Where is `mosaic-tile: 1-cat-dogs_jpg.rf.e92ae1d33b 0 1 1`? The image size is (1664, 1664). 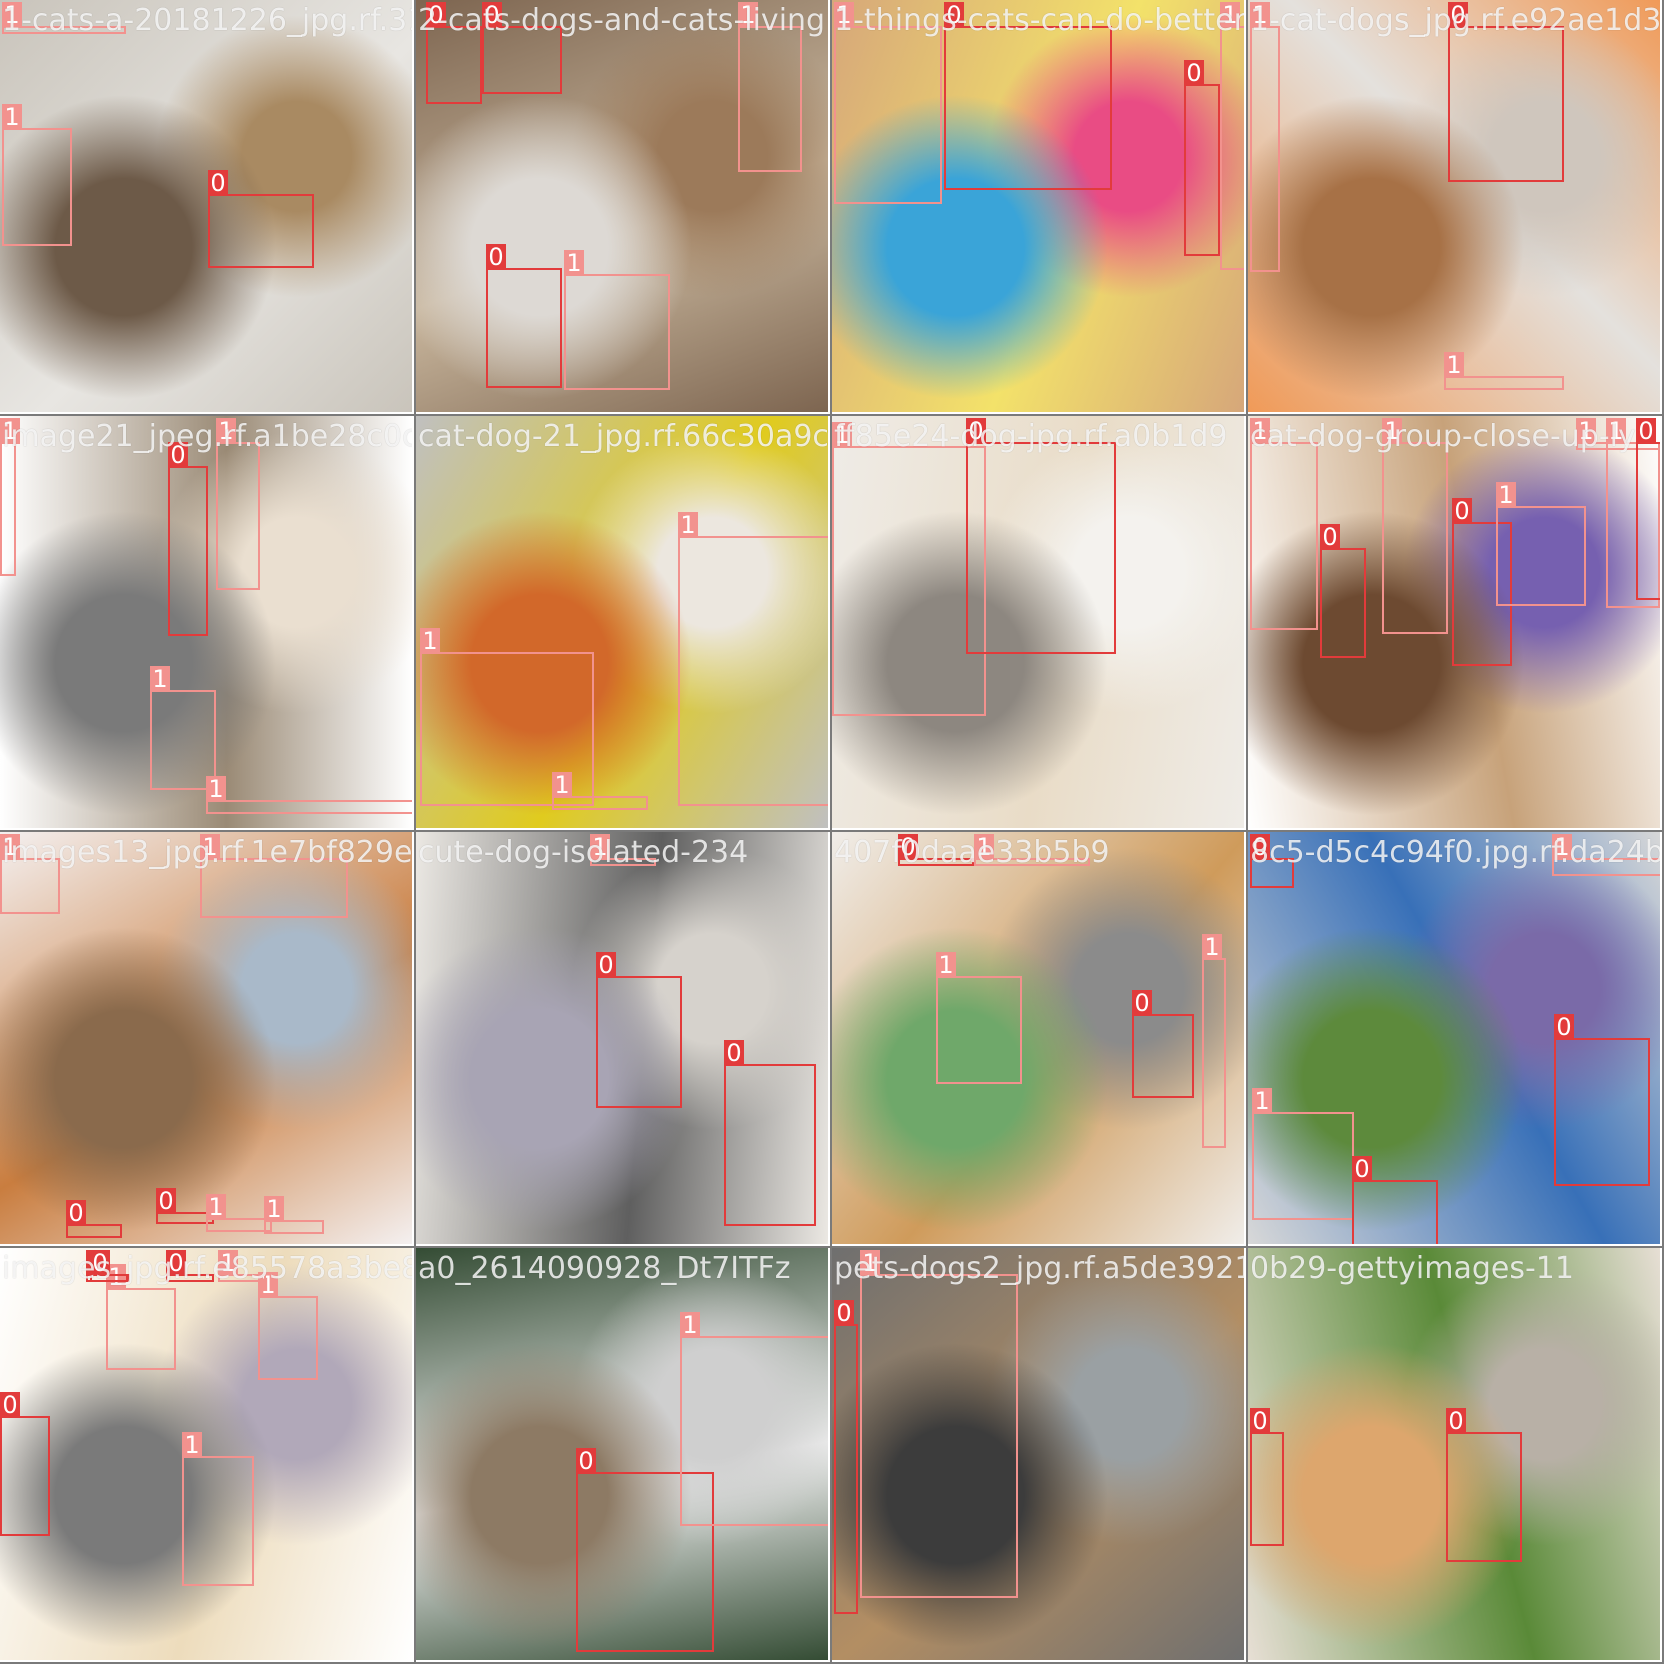
mosaic-tile: 1-cat-dogs_jpg.rf.e92ae1d33b 0 1 1 is located at coordinates (1455, 207).